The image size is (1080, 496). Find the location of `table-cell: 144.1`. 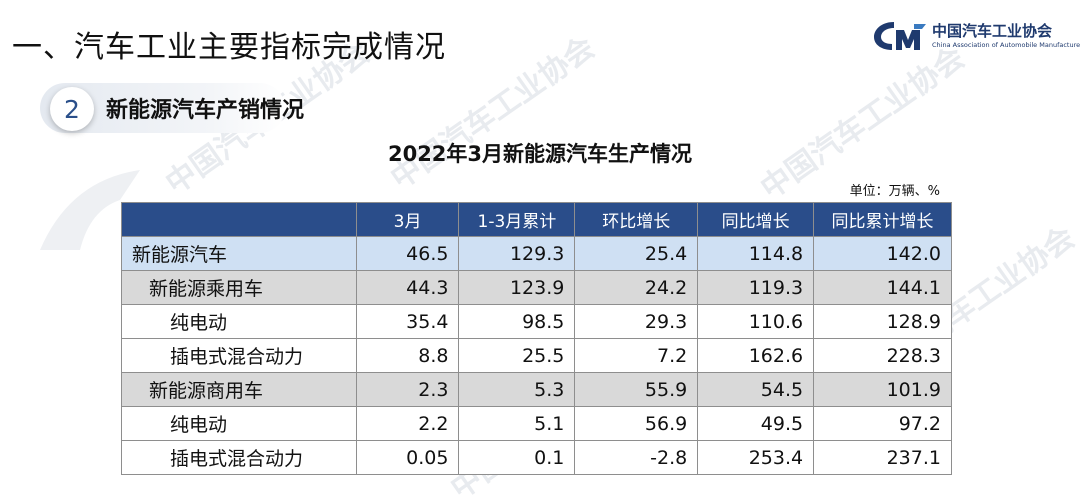

table-cell: 144.1 is located at coordinates (882, 287).